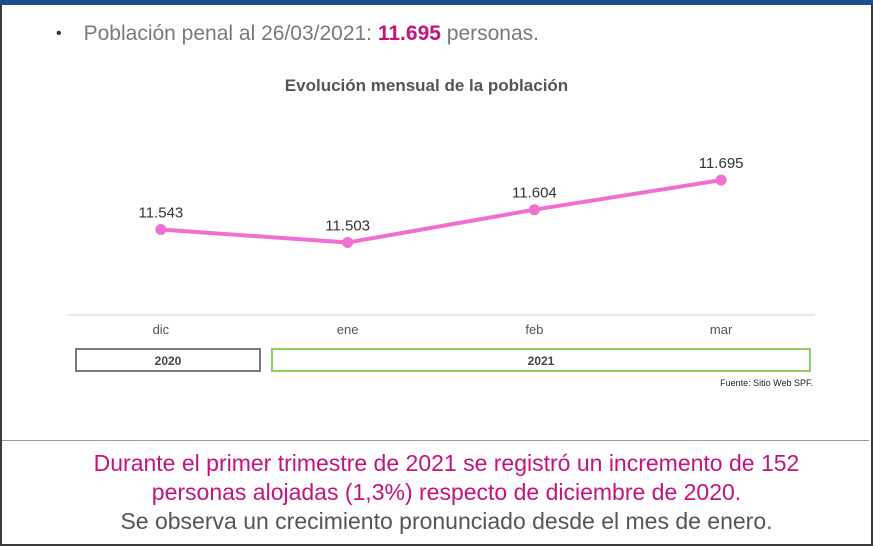 The image size is (873, 546). I want to click on x-tick-label: feb, so click(534, 329).